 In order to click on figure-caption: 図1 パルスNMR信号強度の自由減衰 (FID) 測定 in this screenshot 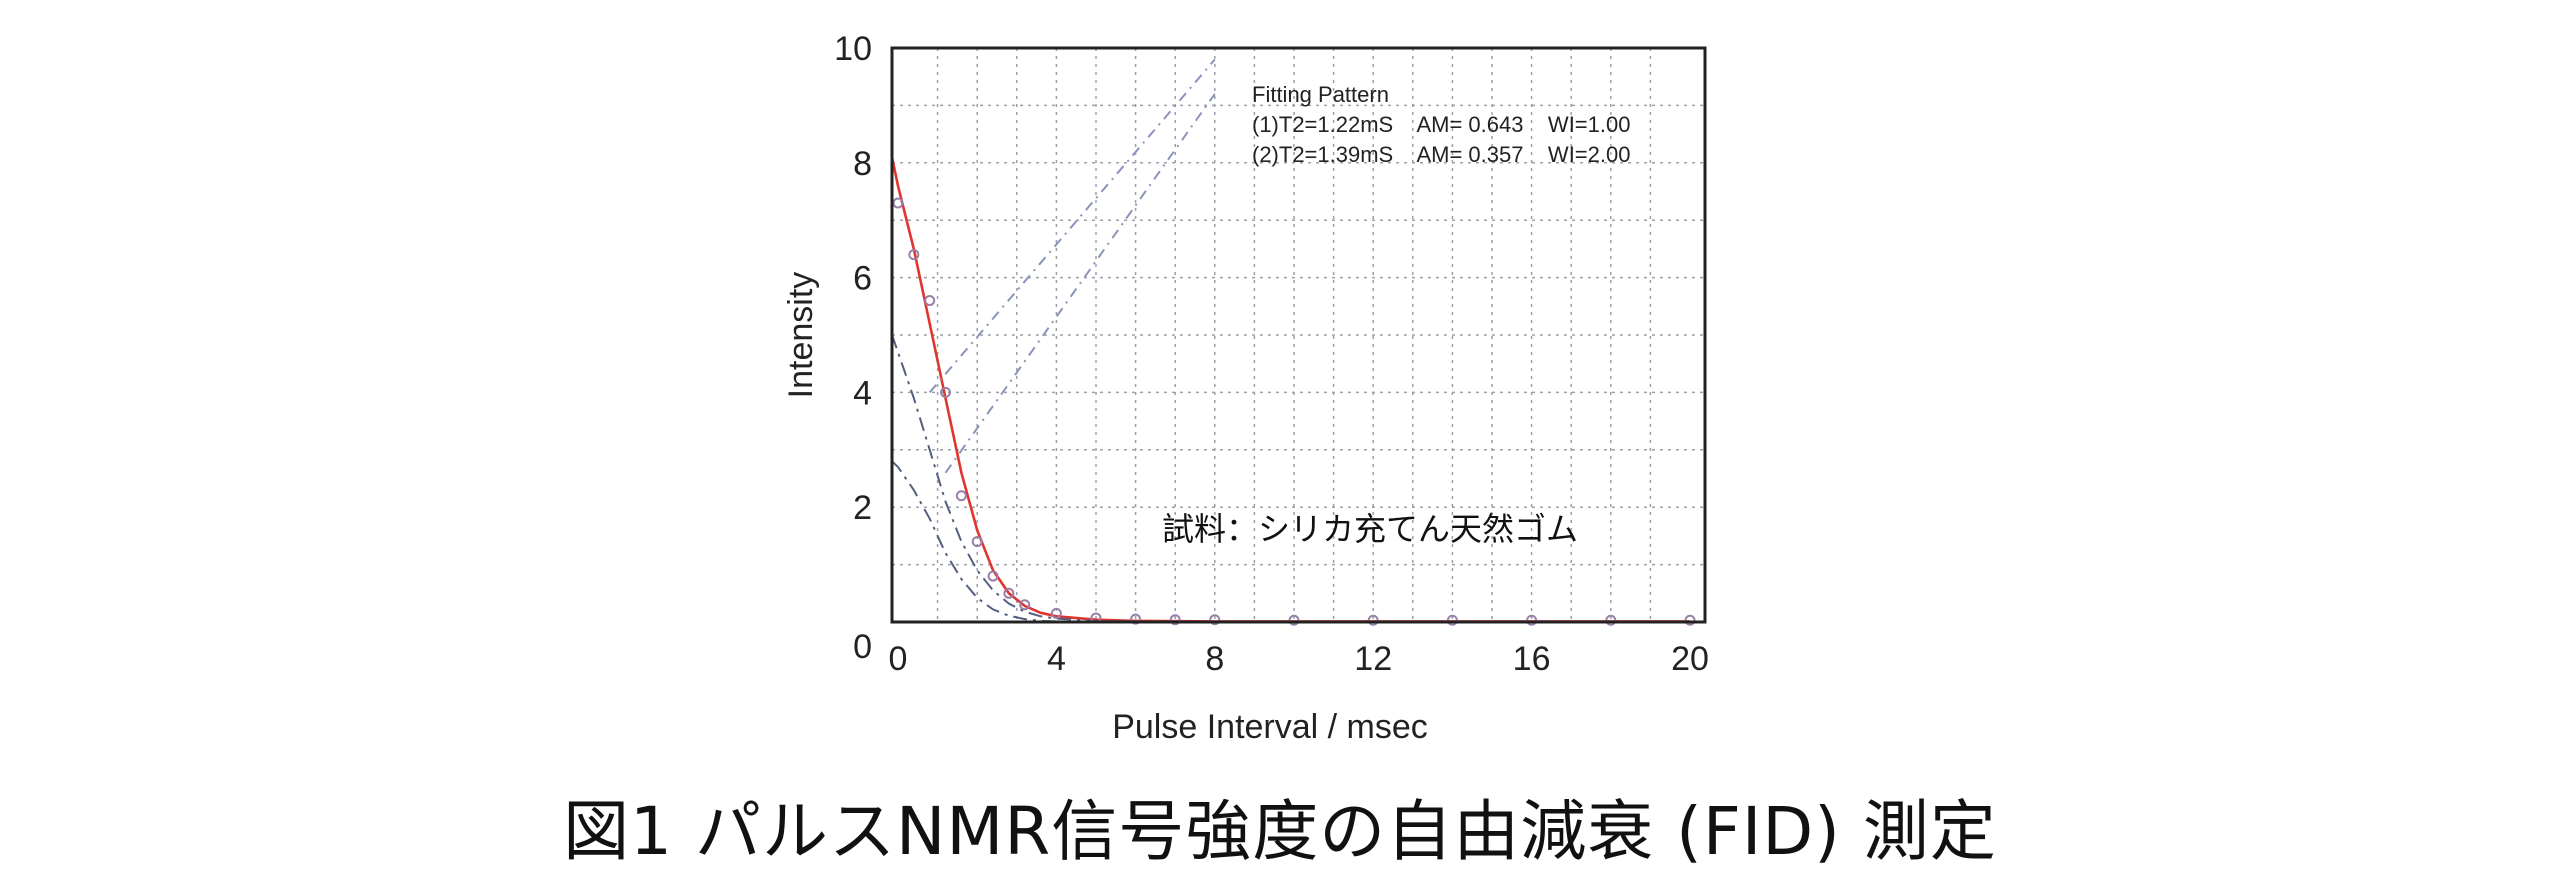, I will do `click(1280, 831)`.